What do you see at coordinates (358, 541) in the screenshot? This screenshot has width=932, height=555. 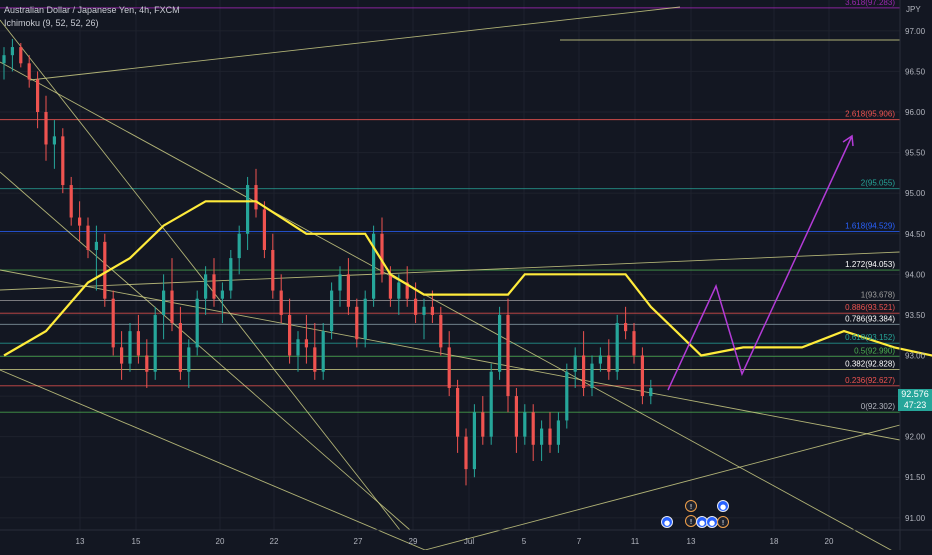 I see `x-tick-label: 27` at bounding box center [358, 541].